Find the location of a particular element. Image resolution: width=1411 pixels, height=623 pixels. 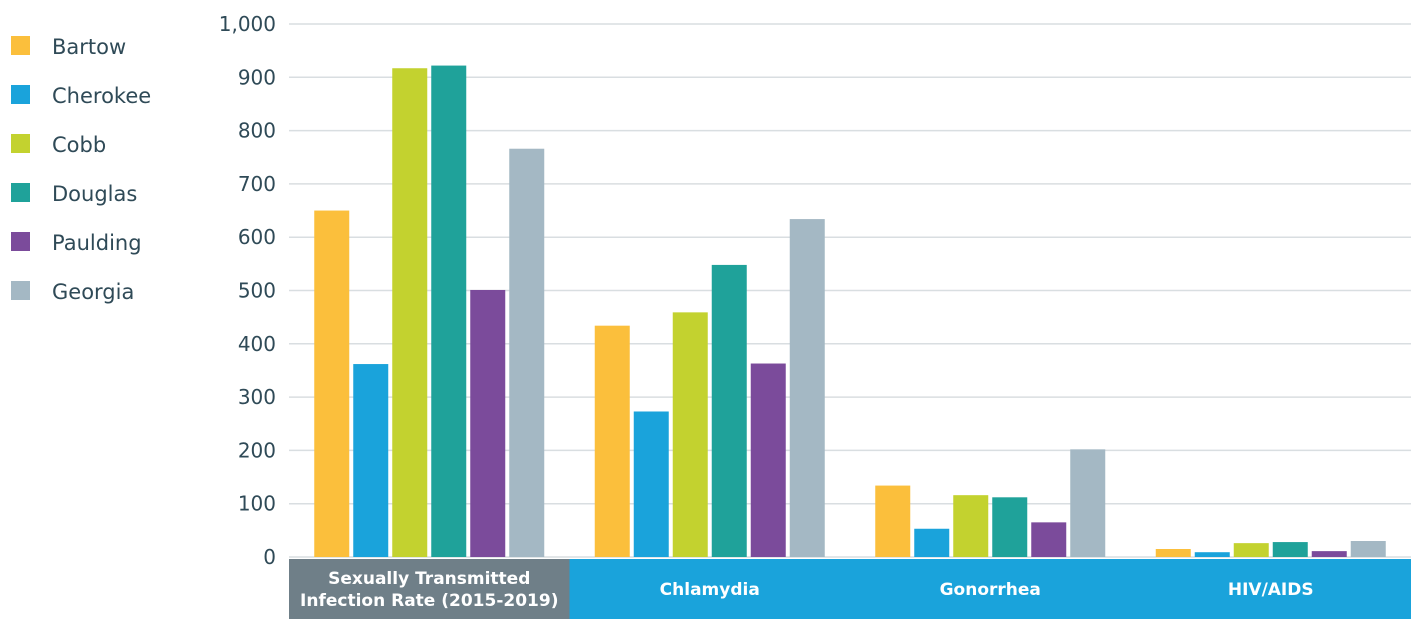

y-tick-label: 1,000 is located at coordinates (247, 24).